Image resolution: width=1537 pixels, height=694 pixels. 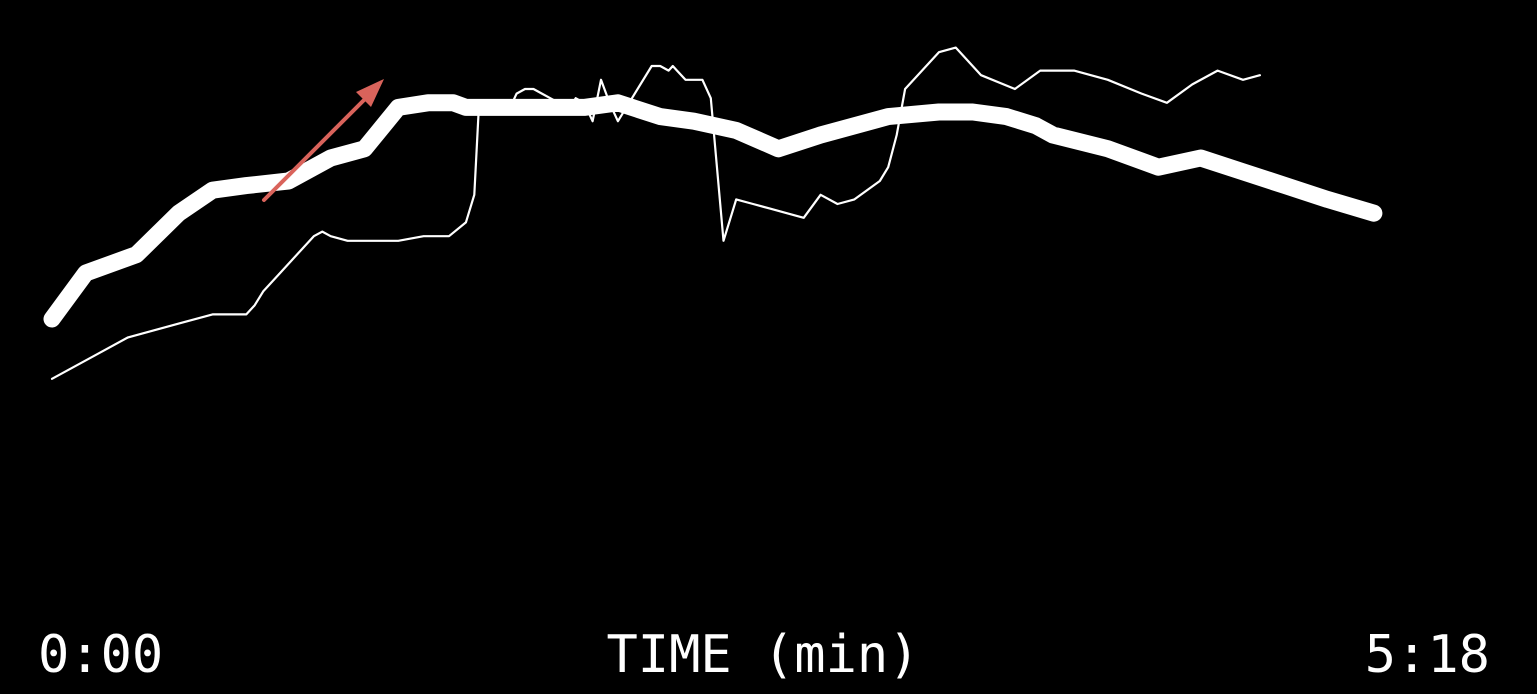 I want to click on annotation-layer, so click(x=323, y=140).